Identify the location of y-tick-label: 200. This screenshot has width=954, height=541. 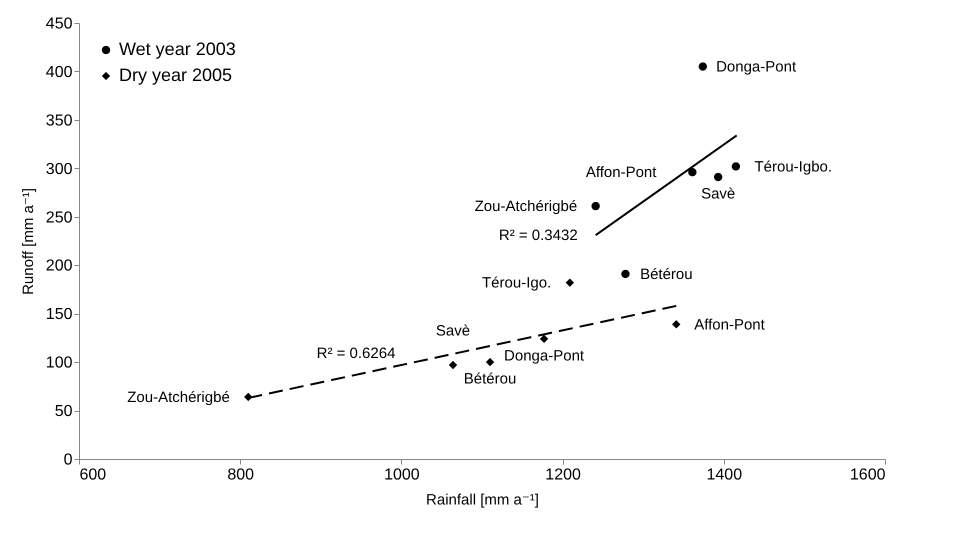
(59, 266).